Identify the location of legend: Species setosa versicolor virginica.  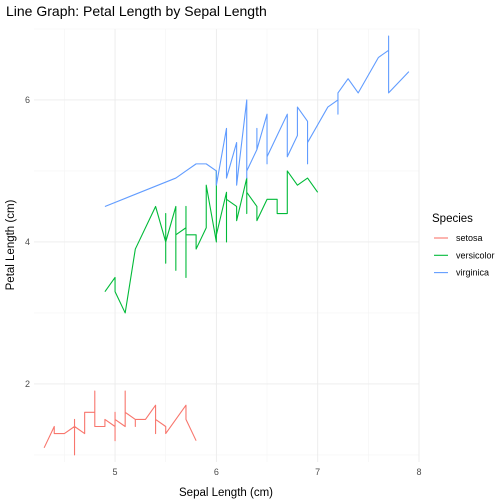
(463, 245).